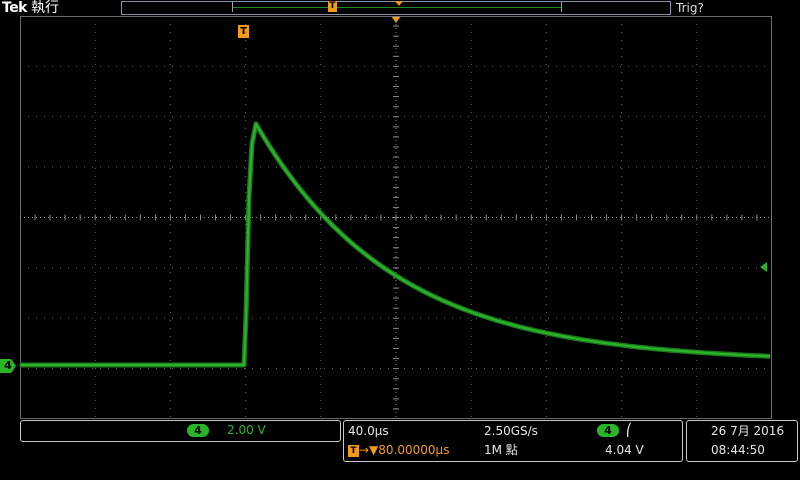 Image resolution: width=800 pixels, height=480 pixels. What do you see at coordinates (511, 431) in the screenshot?
I see `sample-rate: 2.50GS/s` at bounding box center [511, 431].